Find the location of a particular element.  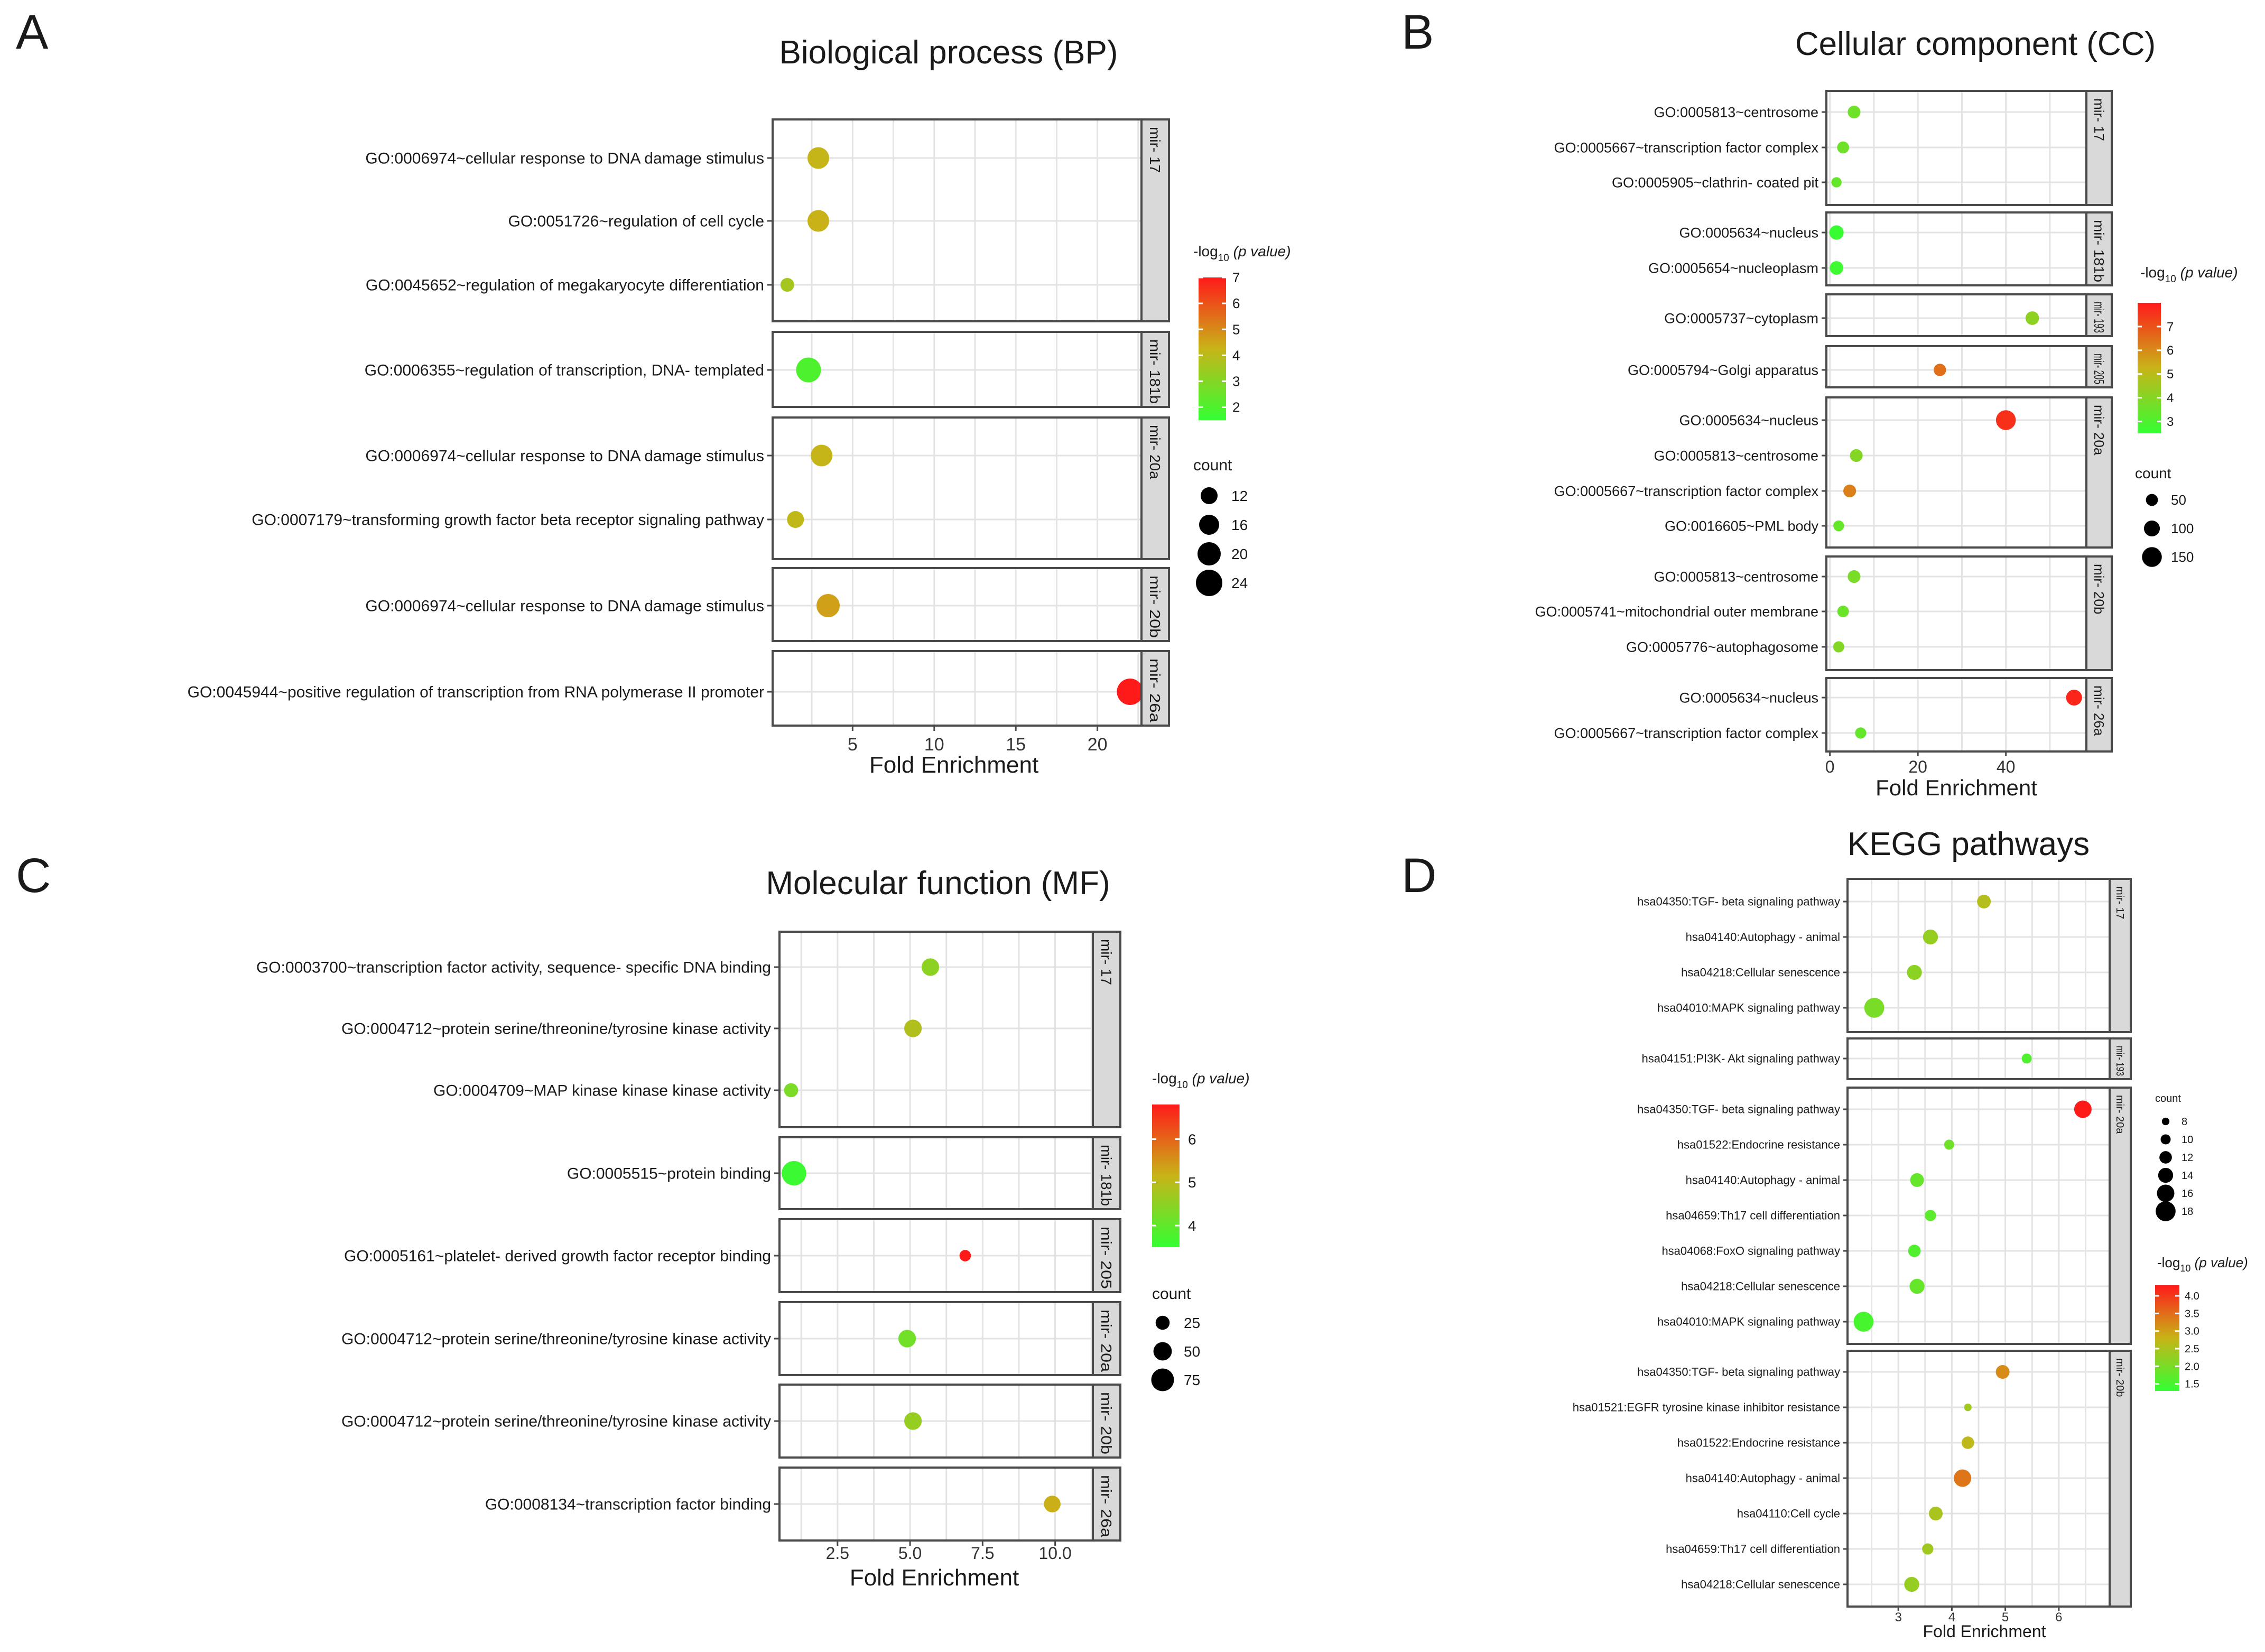

facet-strip-label: mir- 20b is located at coordinates (2099, 589).